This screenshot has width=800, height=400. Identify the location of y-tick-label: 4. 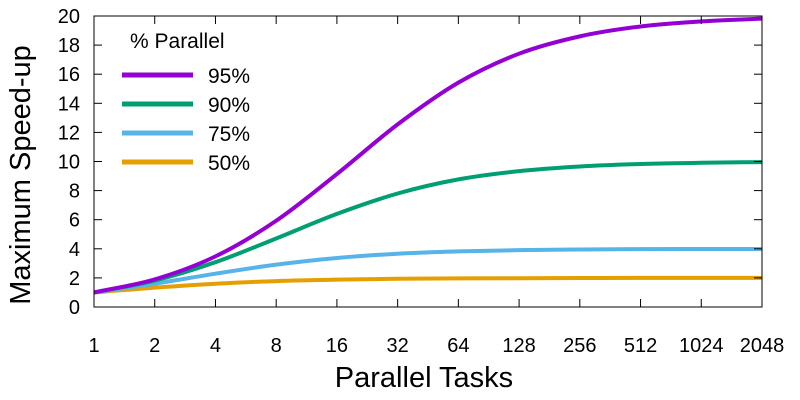
(74, 250).